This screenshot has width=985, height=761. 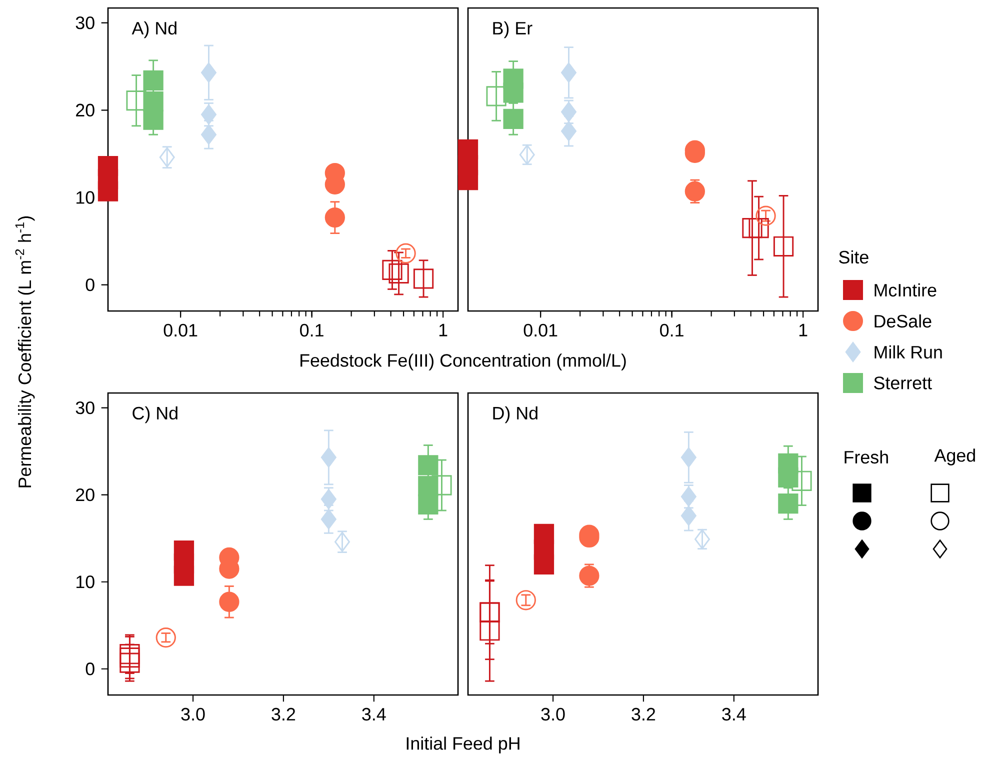 I want to click on legend-label: McIntire, so click(x=905, y=290).